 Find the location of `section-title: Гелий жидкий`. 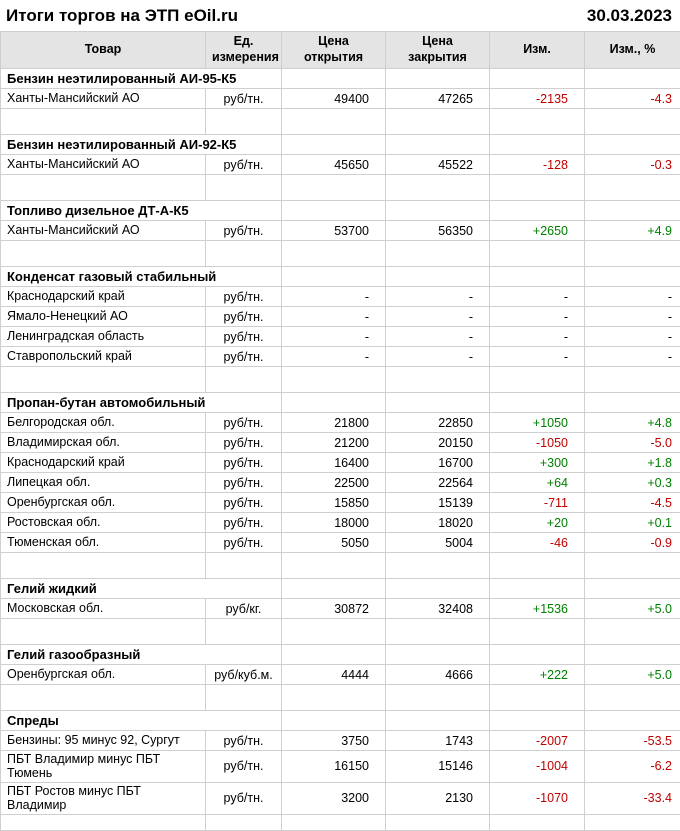

section-title: Гелий жидкий is located at coordinates (141, 589).